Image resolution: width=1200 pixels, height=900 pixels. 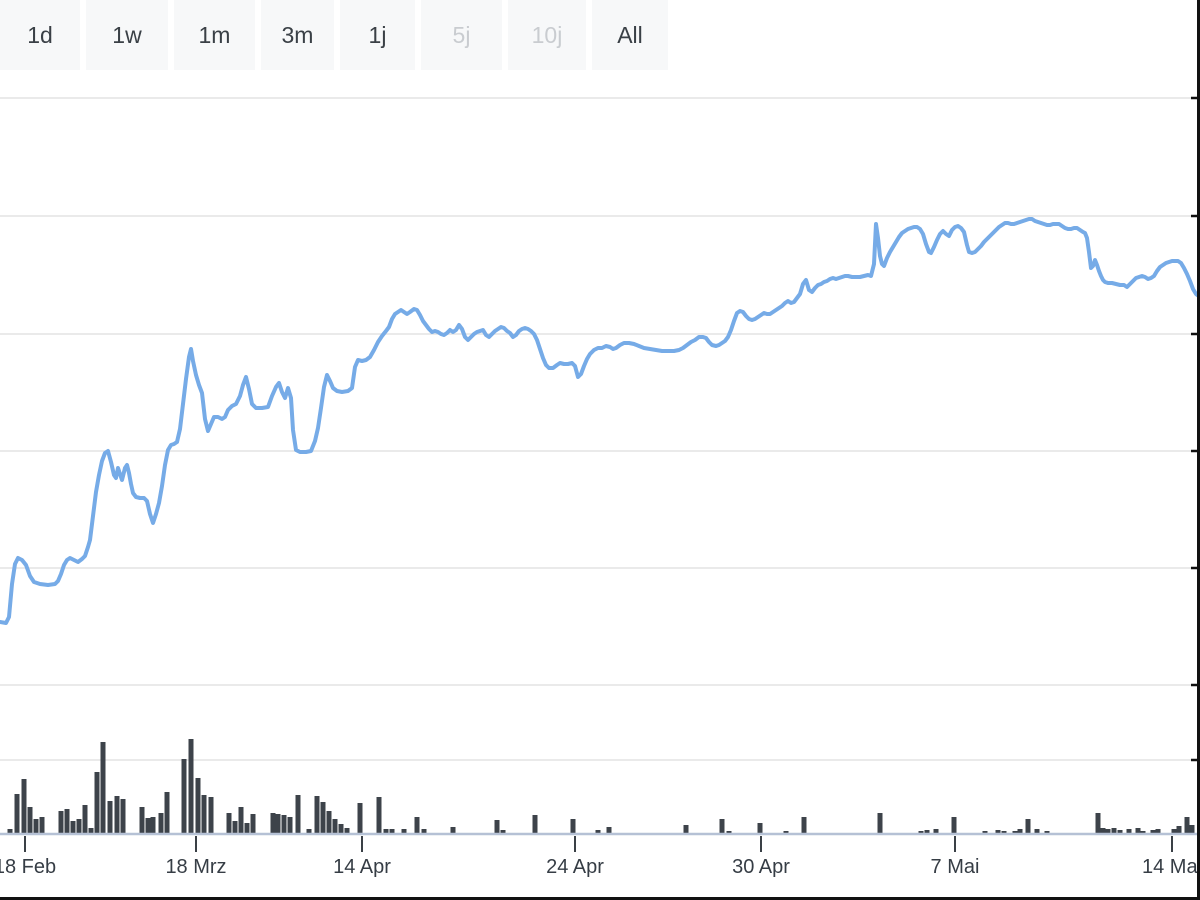 I want to click on range-button-1j: 1j, so click(x=377, y=35).